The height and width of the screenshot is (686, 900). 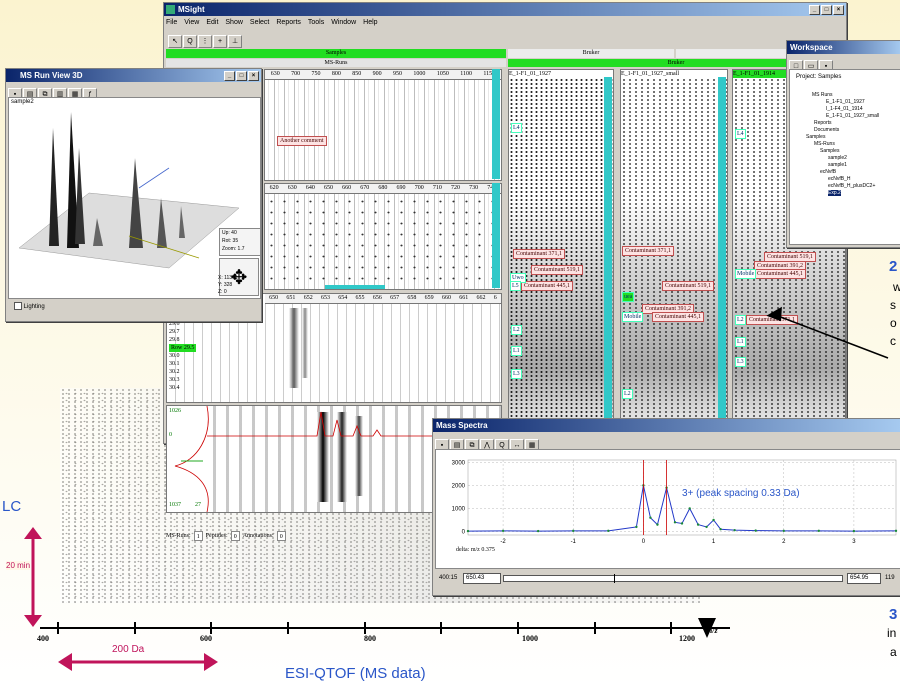 What do you see at coordinates (370, 22) in the screenshot?
I see `menu-help: Help` at bounding box center [370, 22].